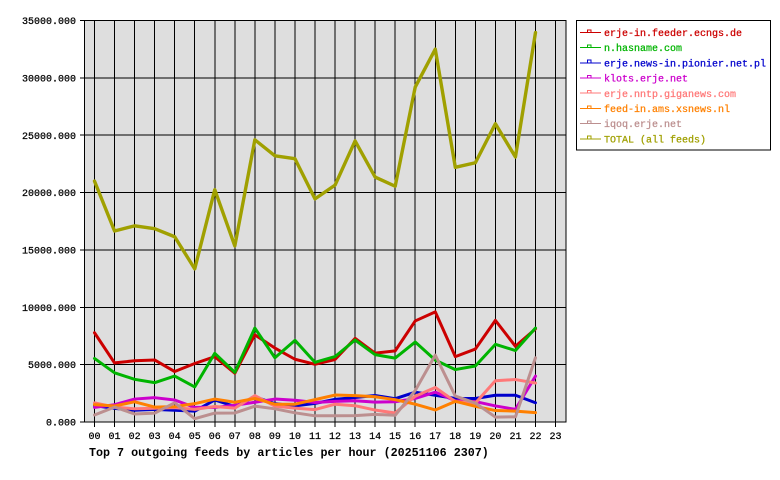  Describe the element at coordinates (49, 309) in the screenshot. I see `svg-text: 10000.000` at that location.